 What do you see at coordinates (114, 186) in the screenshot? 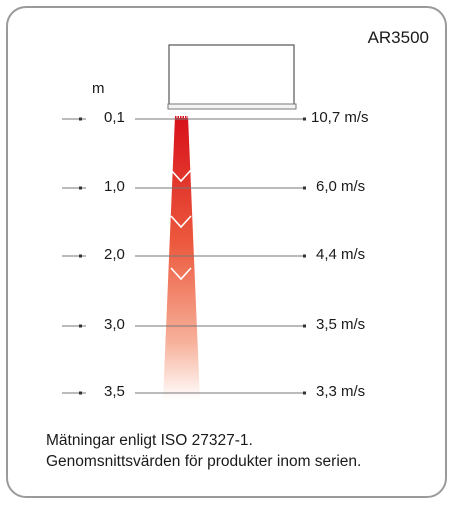
I see `distance-label: 1,0` at bounding box center [114, 186].